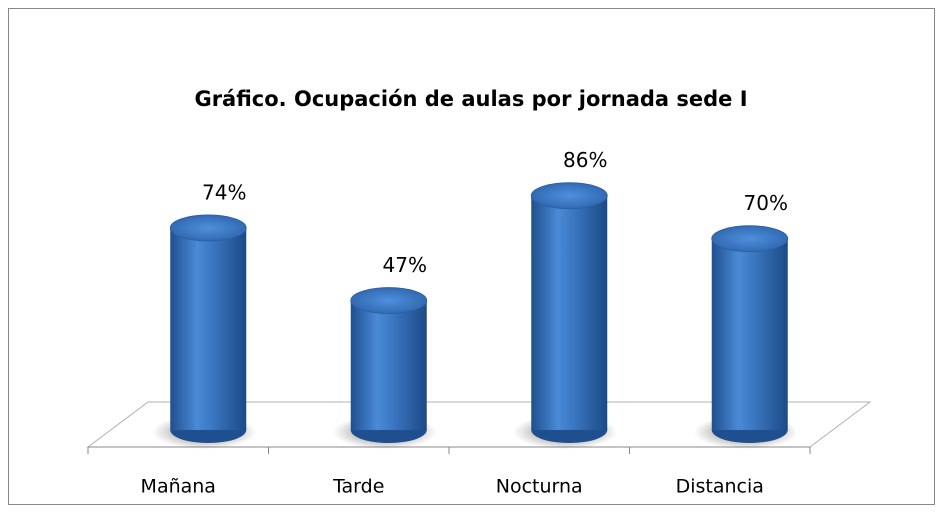  Describe the element at coordinates (539, 487) in the screenshot. I see `x-tick-label: Nocturna` at that location.